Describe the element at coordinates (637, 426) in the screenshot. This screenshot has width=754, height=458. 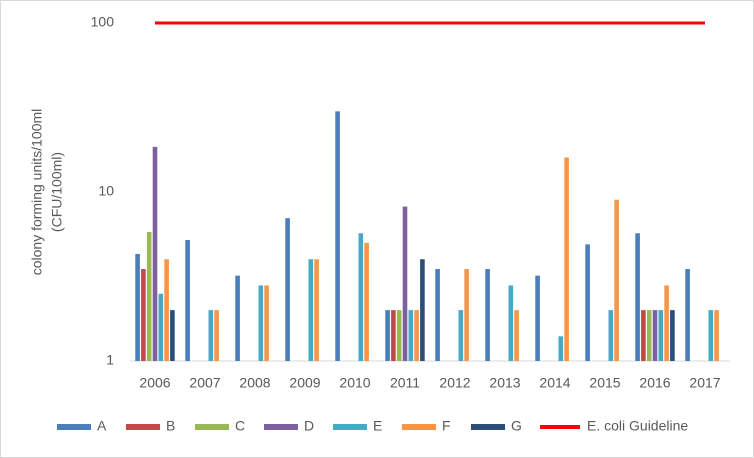
I see `legend-label: E. coli Guideline` at that location.